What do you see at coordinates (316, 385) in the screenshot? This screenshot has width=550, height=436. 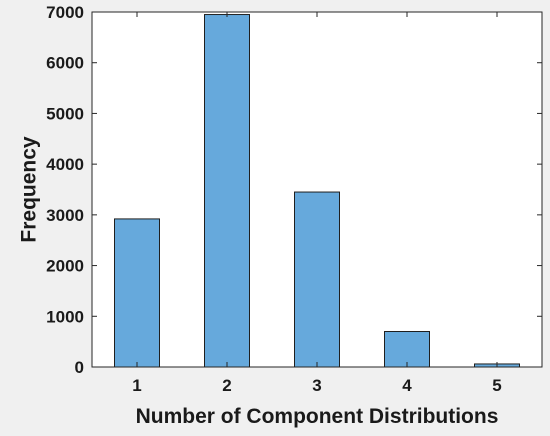 I see `x-tick-label-3: 3` at bounding box center [316, 385].